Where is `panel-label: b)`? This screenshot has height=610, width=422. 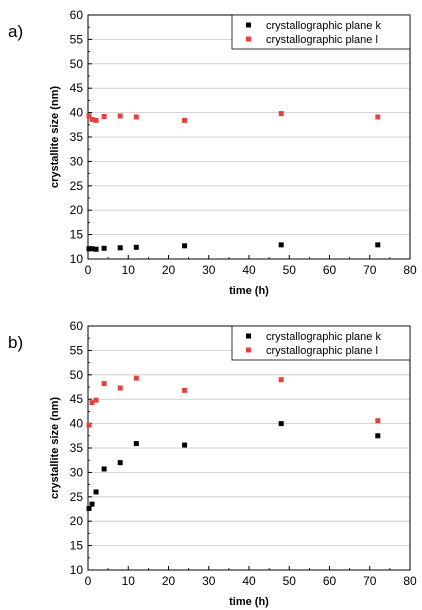
panel-label: b) is located at coordinates (15, 342).